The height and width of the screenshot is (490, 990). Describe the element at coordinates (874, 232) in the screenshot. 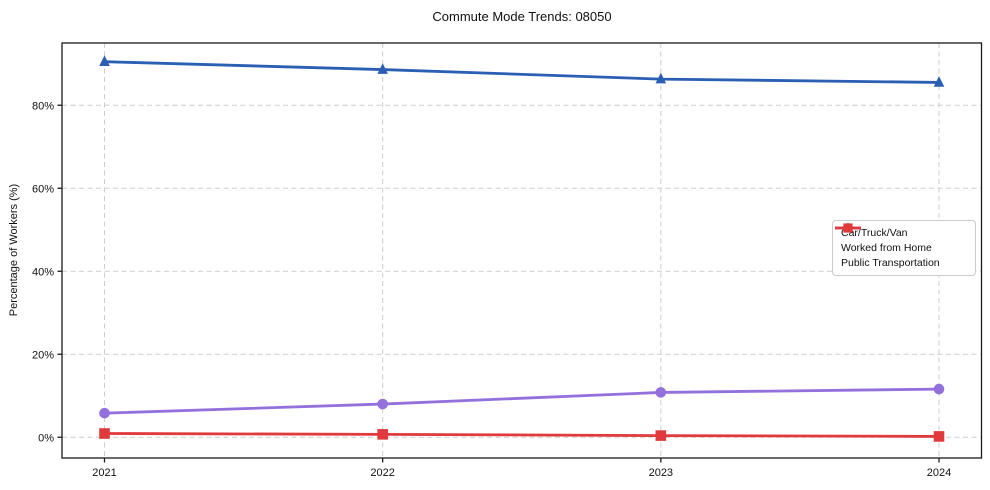

I see `legend-label: Car/Truck/Van` at that location.